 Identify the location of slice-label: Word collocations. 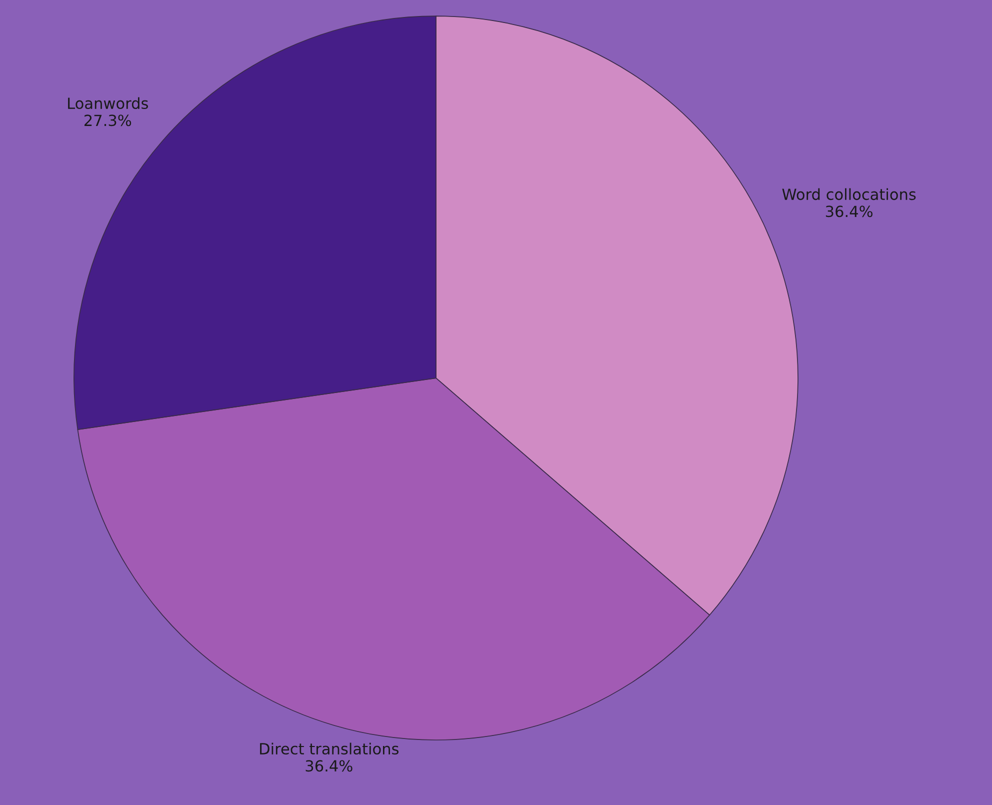
(849, 194).